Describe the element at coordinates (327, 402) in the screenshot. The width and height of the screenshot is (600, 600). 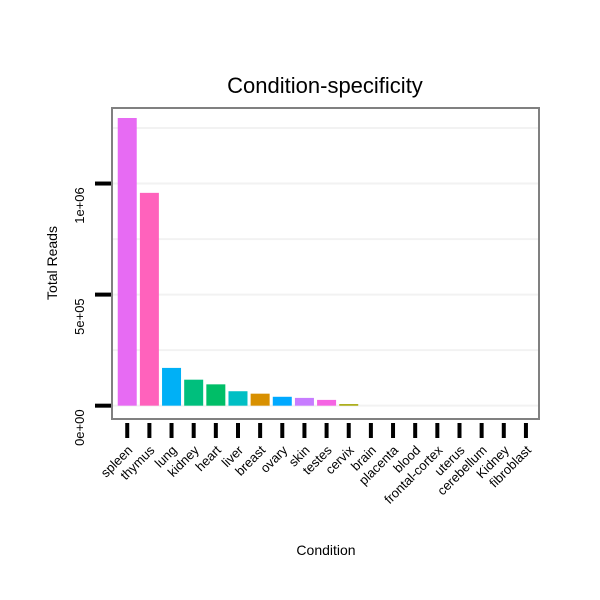
I see `bar-testes` at that location.